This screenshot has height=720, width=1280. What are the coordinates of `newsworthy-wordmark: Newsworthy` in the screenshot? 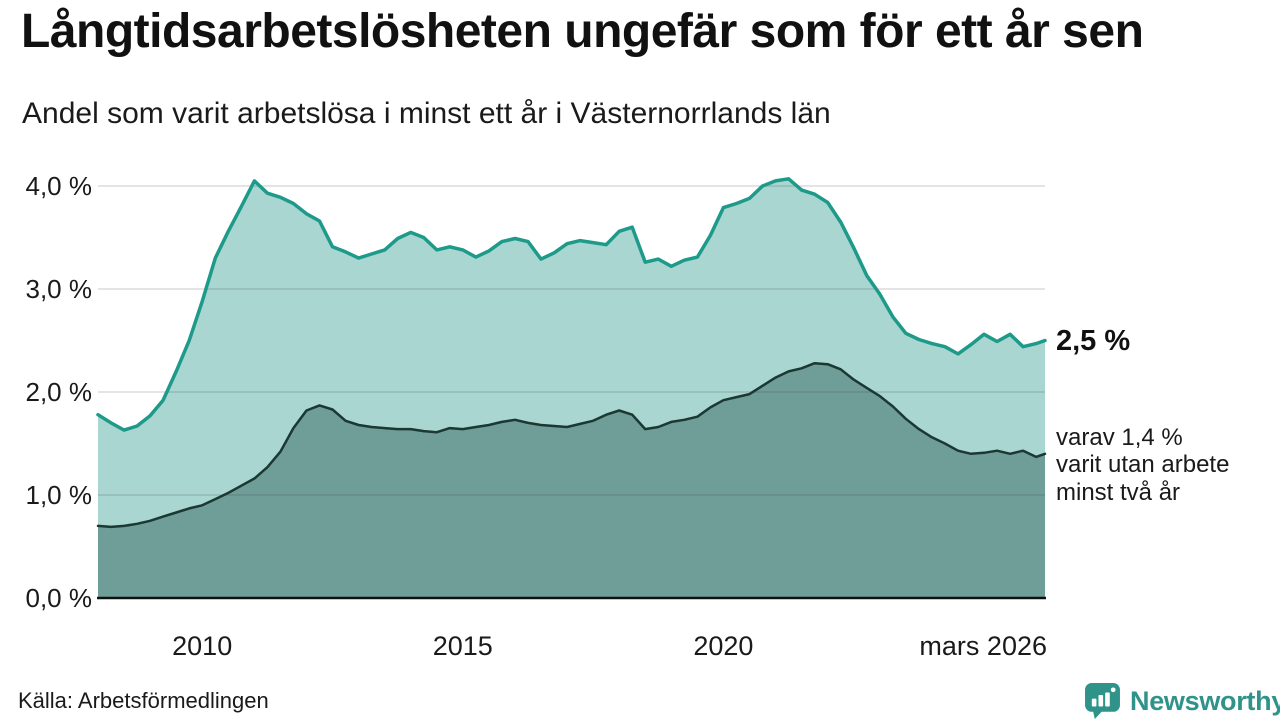 It's located at (1205, 700).